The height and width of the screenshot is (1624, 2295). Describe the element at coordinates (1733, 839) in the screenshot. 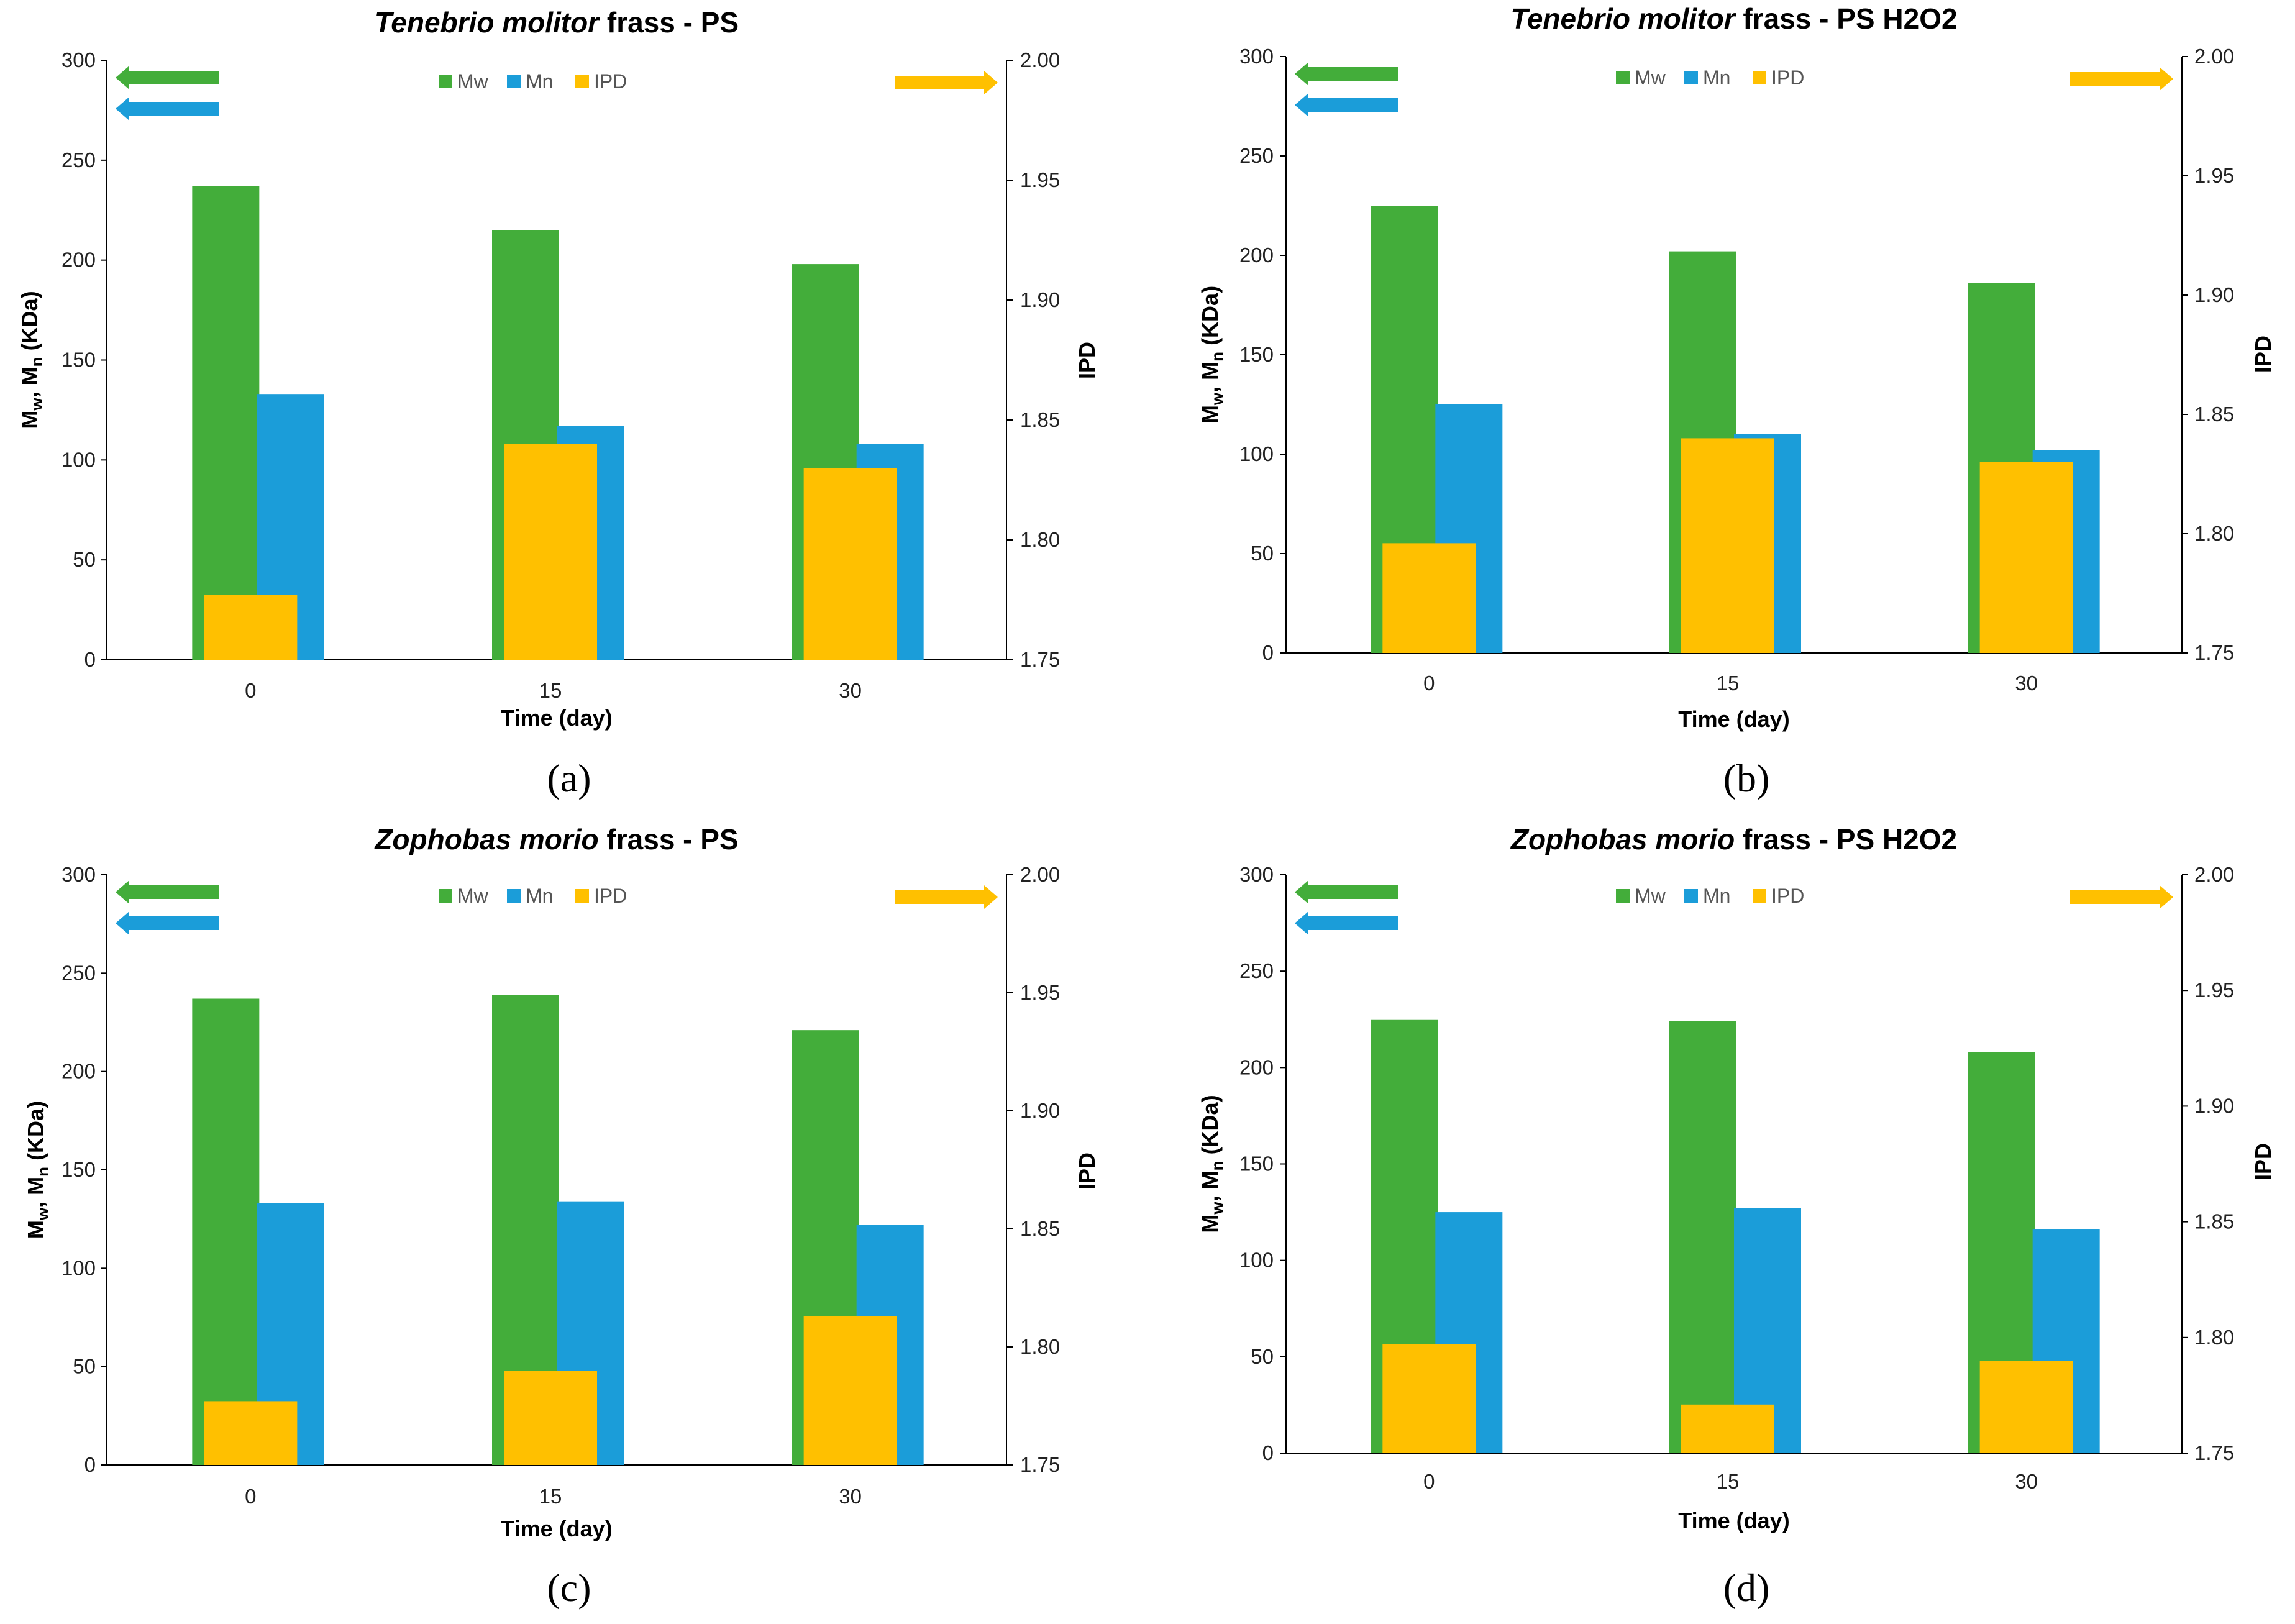

I see `chart-title: Zophobas morio frass - PS H2O2` at that location.